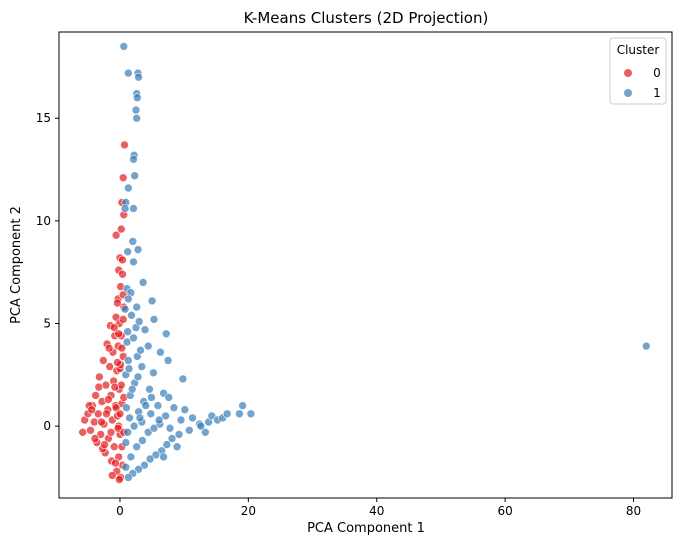 This screenshot has height=545, width=687. I want to click on x-tick-label: 0, so click(120, 511).